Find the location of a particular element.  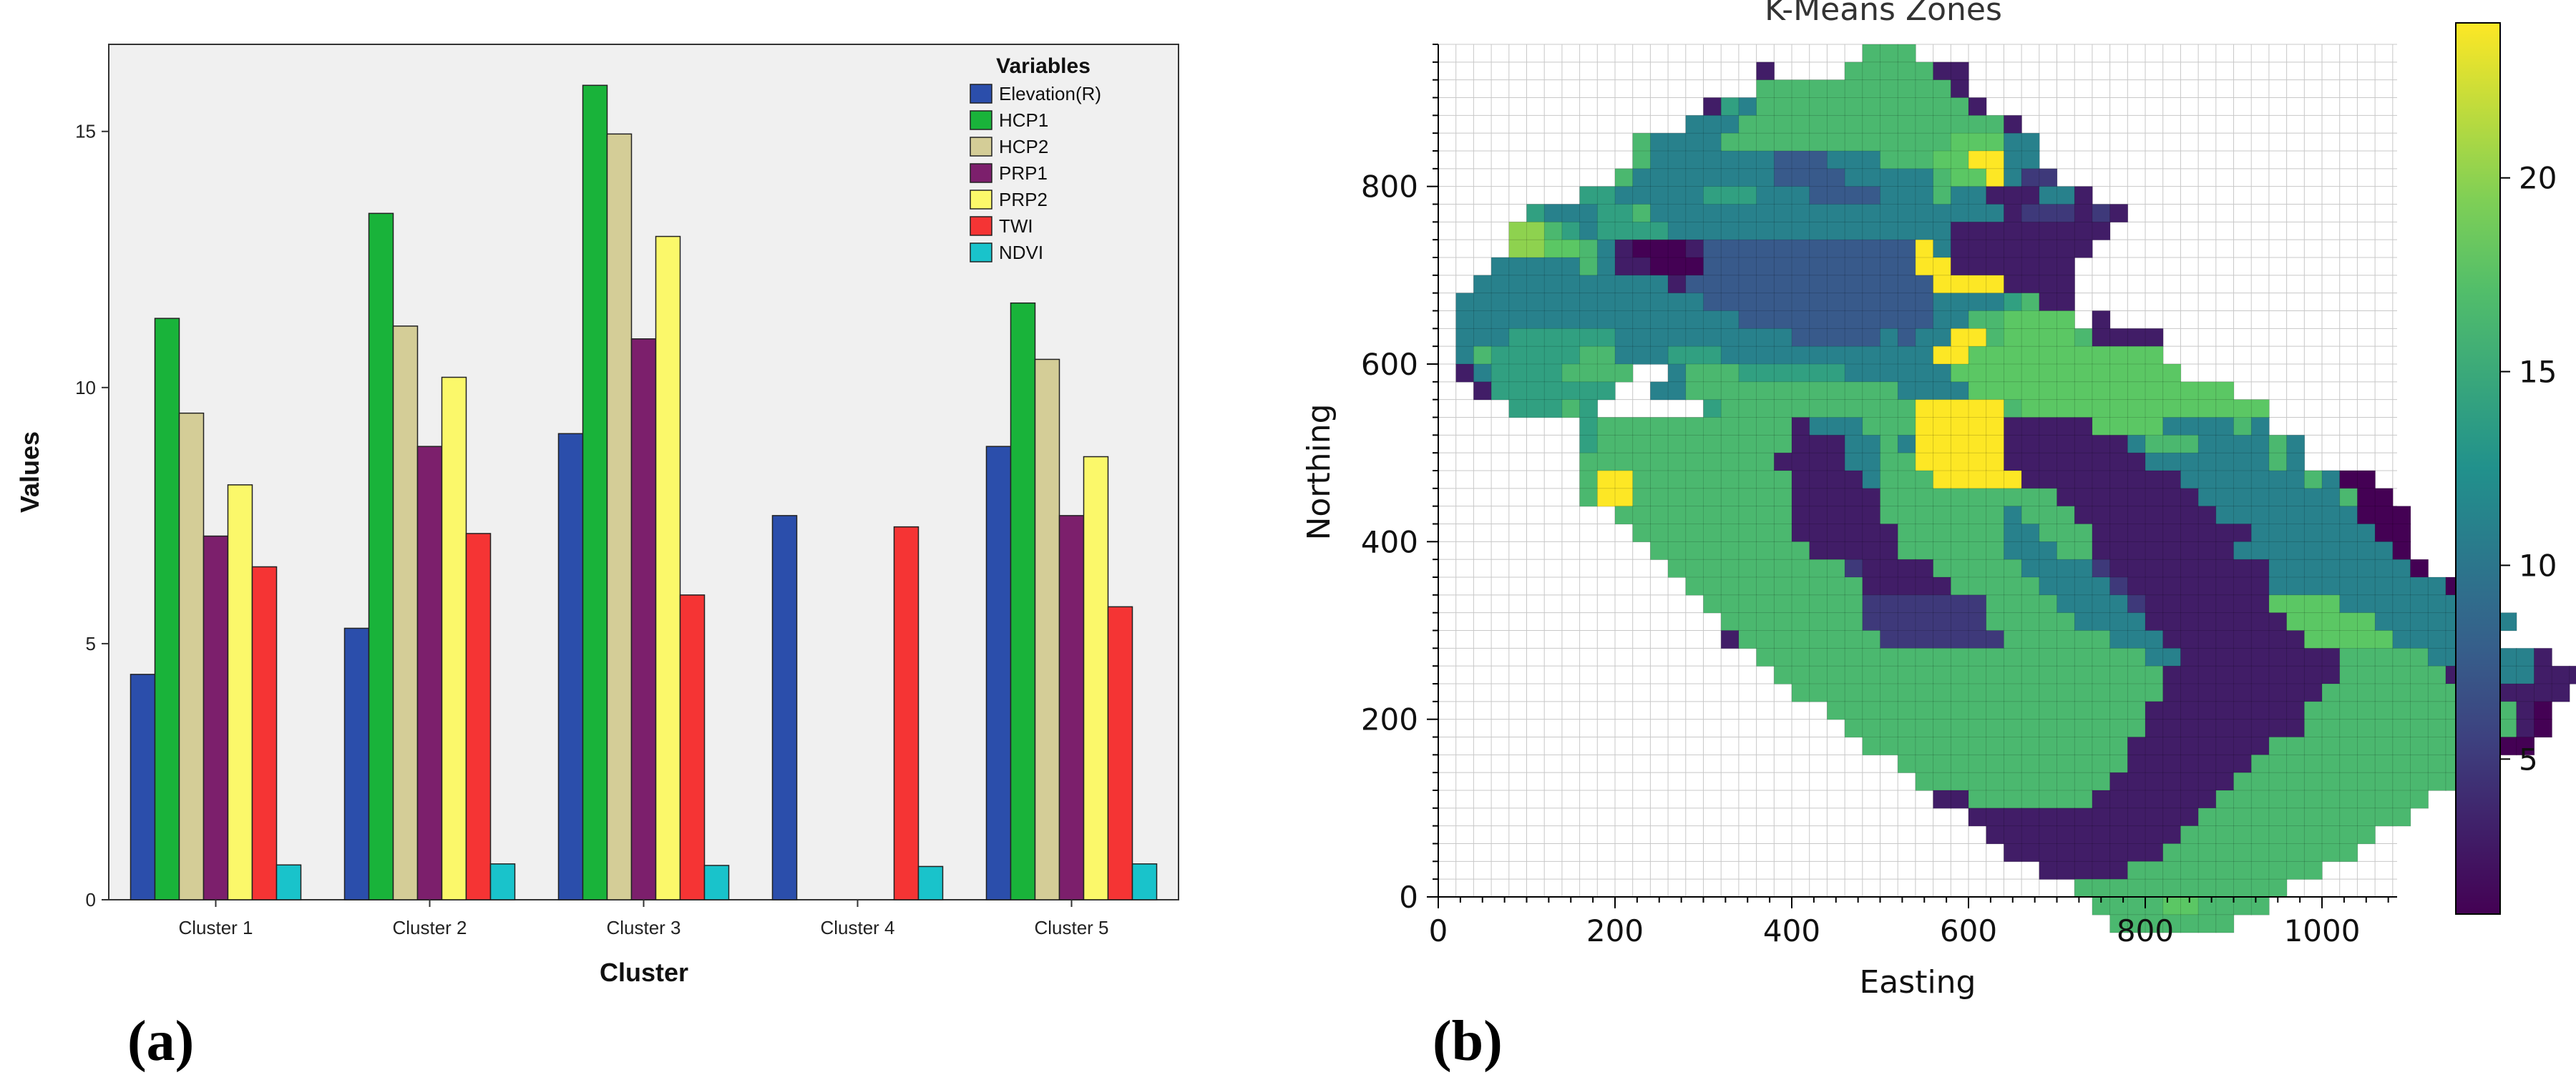

x-tick-label: 0 is located at coordinates (1438, 930).